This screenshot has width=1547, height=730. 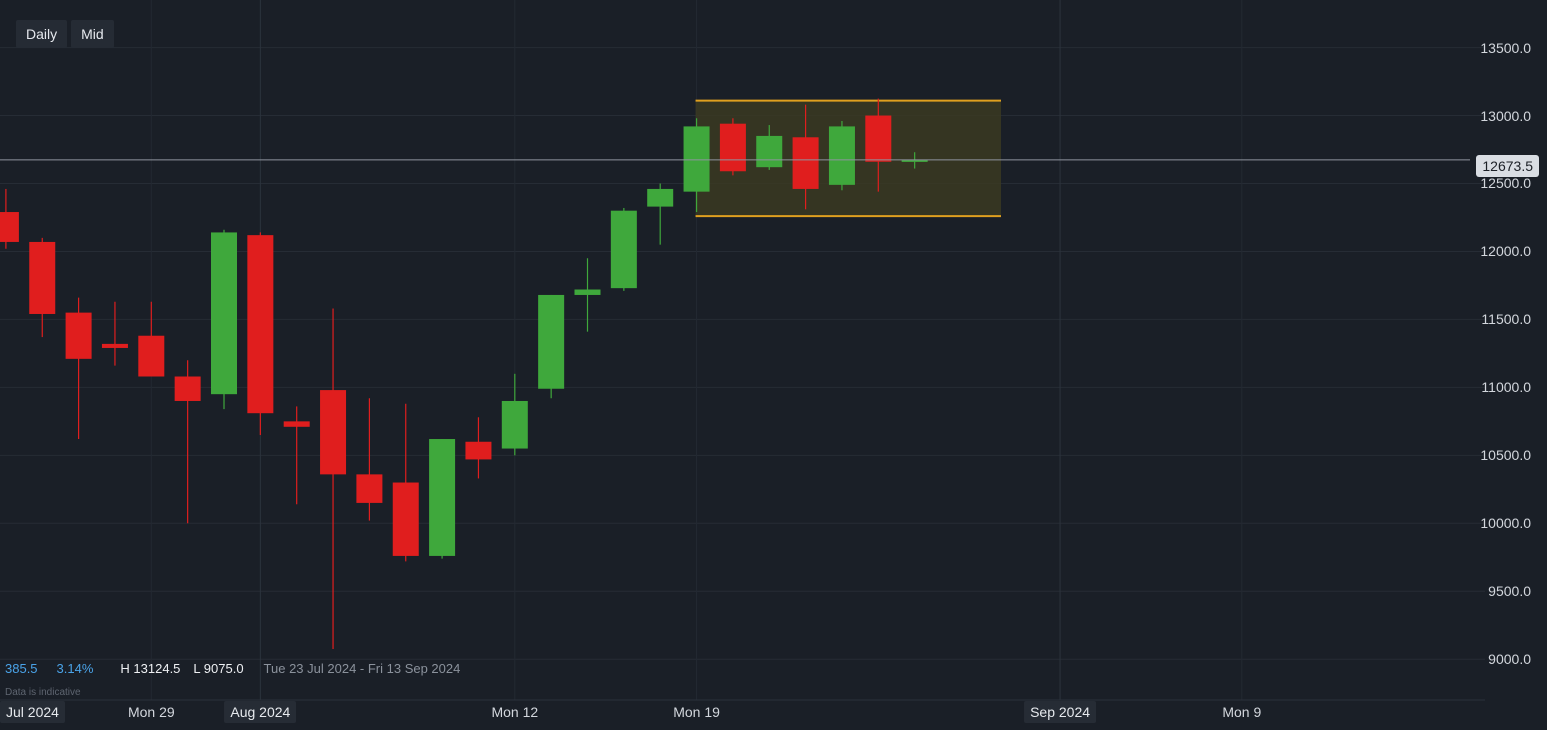 What do you see at coordinates (362, 668) in the screenshot?
I see `date-range: Tue 23 Jul 2024 - Fri 13 Sep 2024` at bounding box center [362, 668].